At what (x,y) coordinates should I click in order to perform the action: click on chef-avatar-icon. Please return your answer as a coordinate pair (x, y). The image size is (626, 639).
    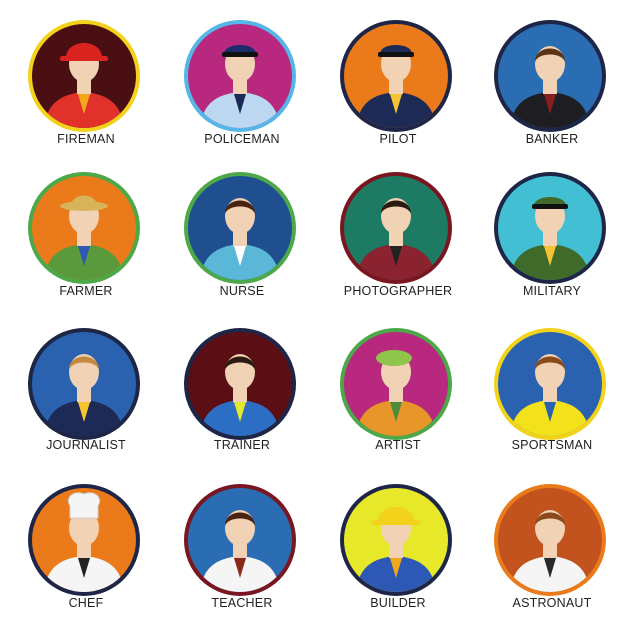
    Looking at the image, I should click on (84, 540).